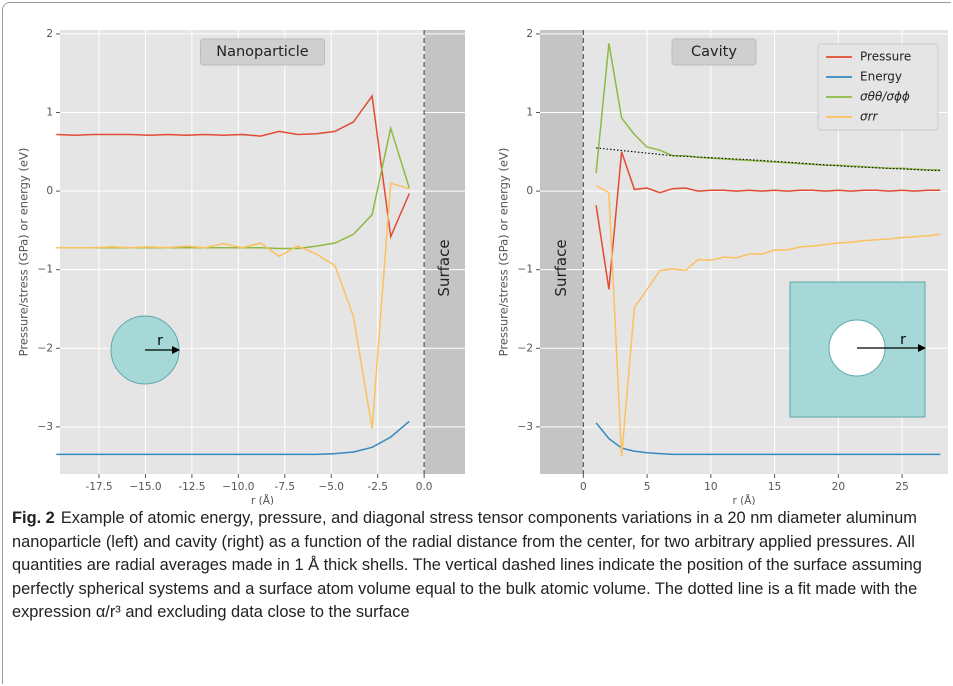 The height and width of the screenshot is (686, 953). Describe the element at coordinates (647, 487) in the screenshot. I see `x-tick-label: 5` at that location.